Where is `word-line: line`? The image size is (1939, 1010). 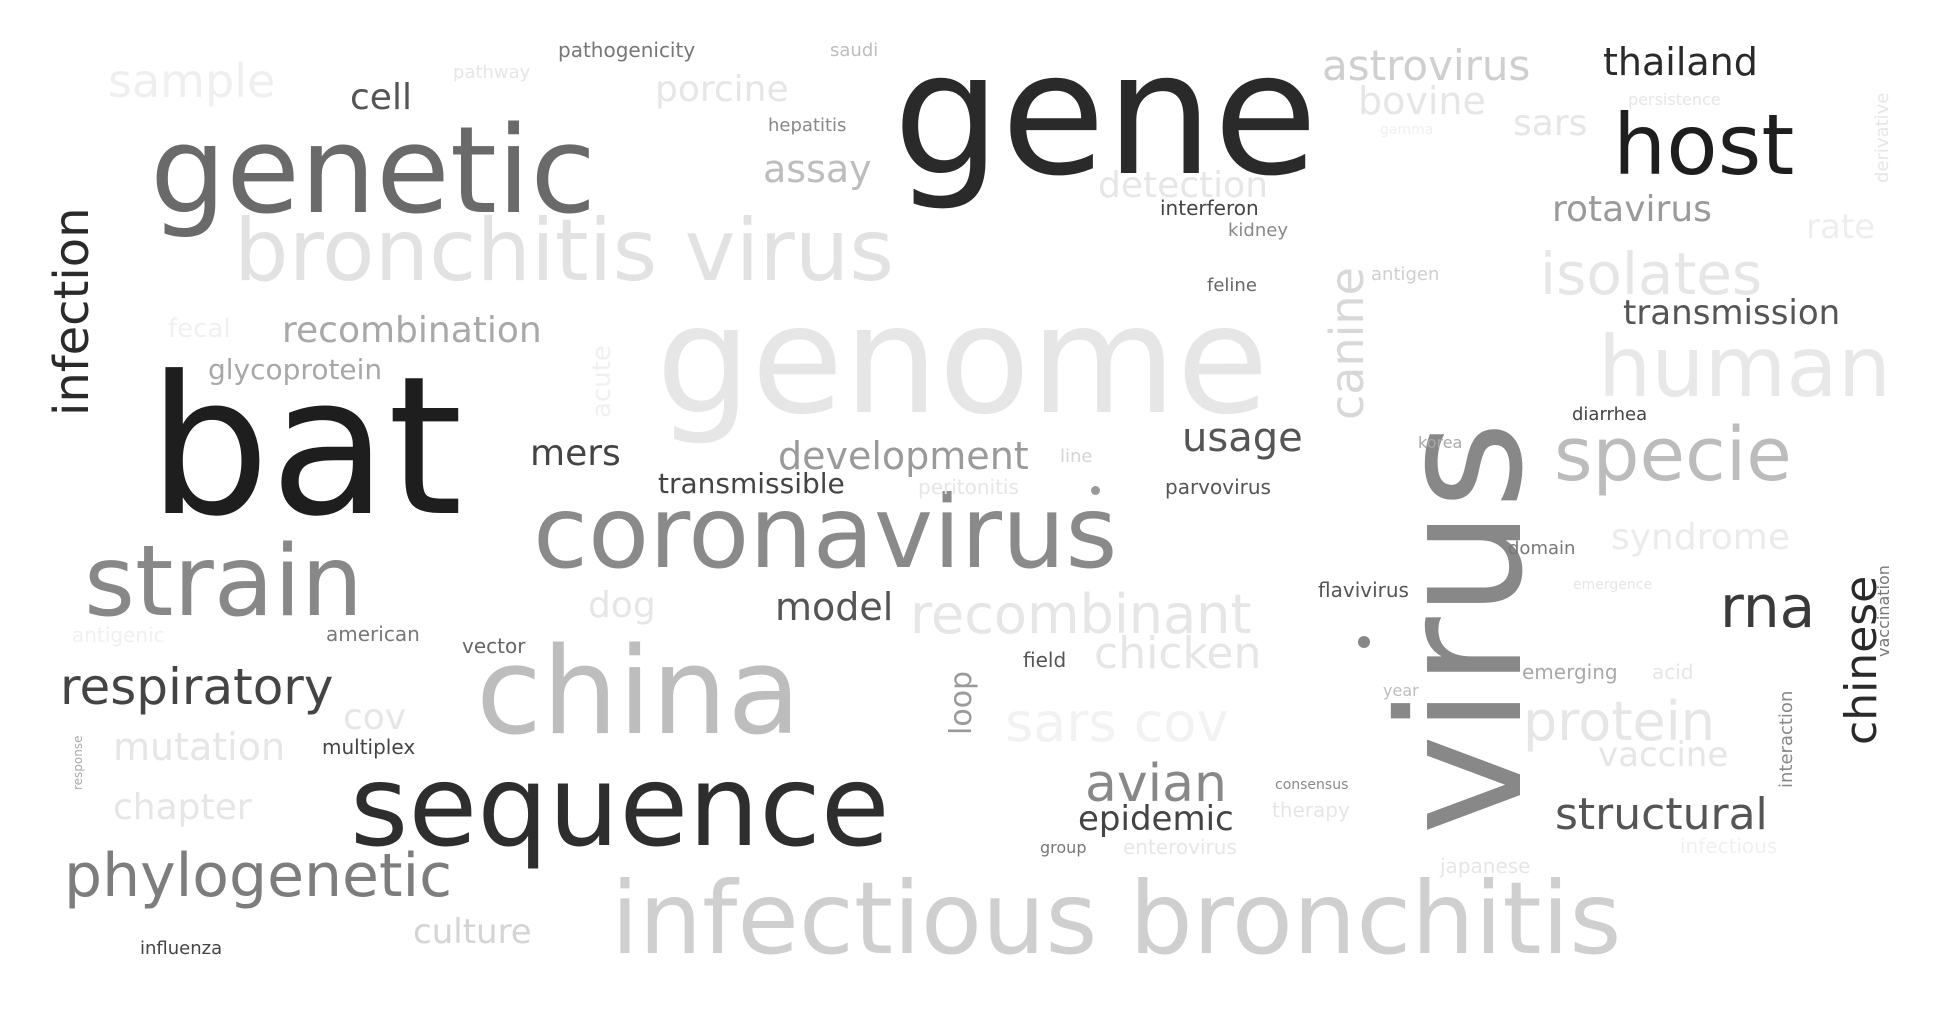 word-line: line is located at coordinates (1076, 456).